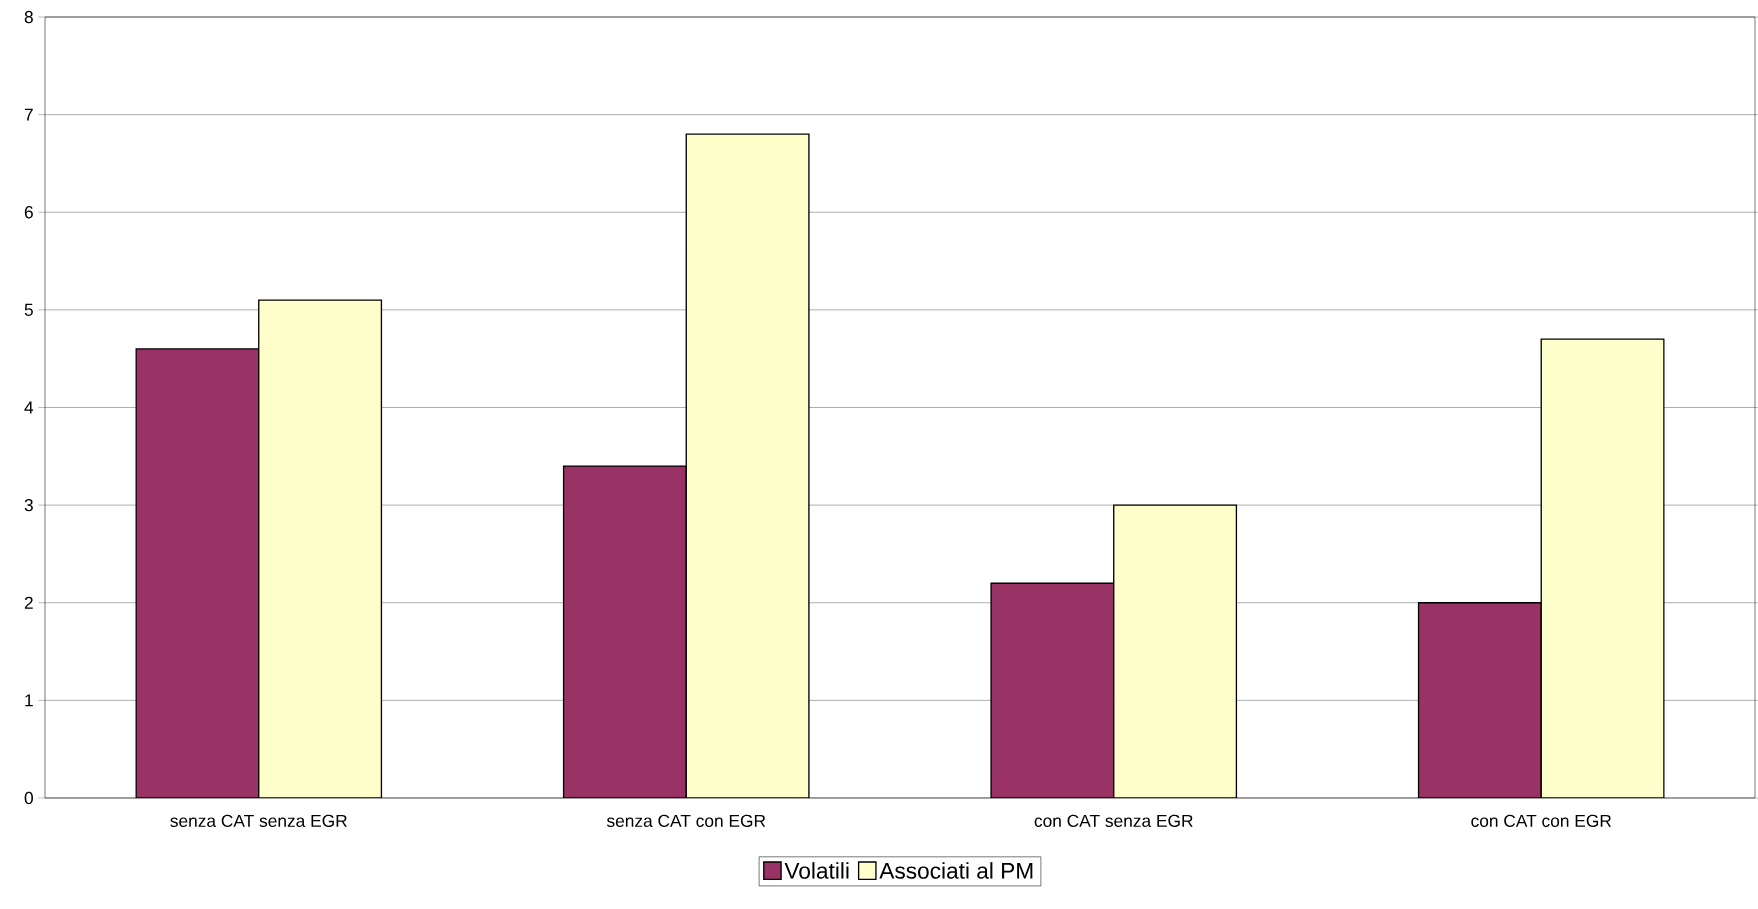 This screenshot has height=909, width=1758. Describe the element at coordinates (28, 114) in the screenshot. I see `y-tick-label: 7` at that location.